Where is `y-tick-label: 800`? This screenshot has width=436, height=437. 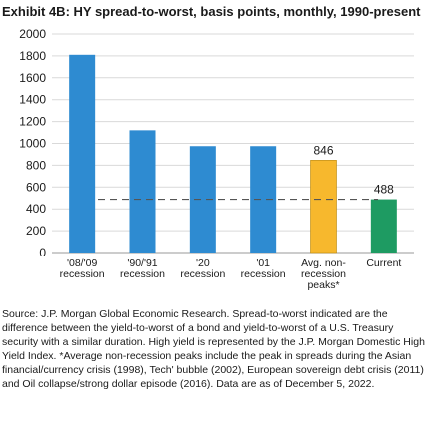 y-tick-label: 800 is located at coordinates (36, 165).